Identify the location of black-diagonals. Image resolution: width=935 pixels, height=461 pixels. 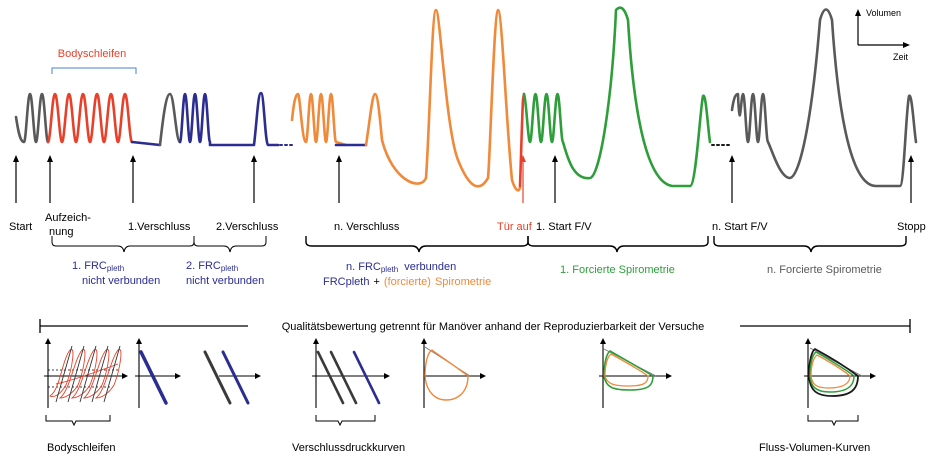
(88, 374).